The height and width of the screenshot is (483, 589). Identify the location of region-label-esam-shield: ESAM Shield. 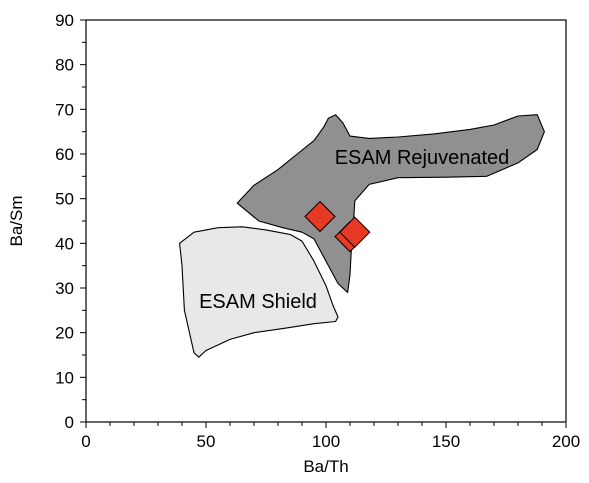
(258, 302).